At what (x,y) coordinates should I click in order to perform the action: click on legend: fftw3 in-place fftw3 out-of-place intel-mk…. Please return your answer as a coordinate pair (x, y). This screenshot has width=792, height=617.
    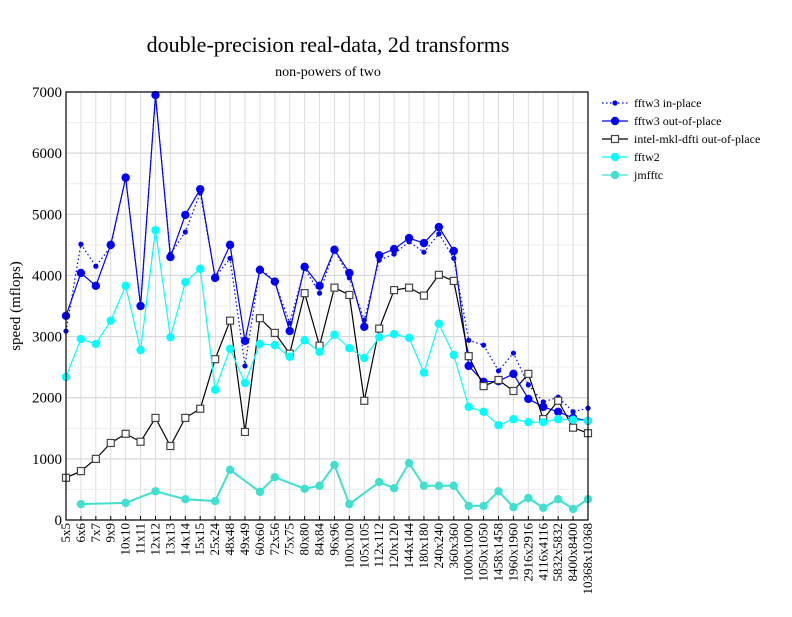
    Looking at the image, I should click on (681, 139).